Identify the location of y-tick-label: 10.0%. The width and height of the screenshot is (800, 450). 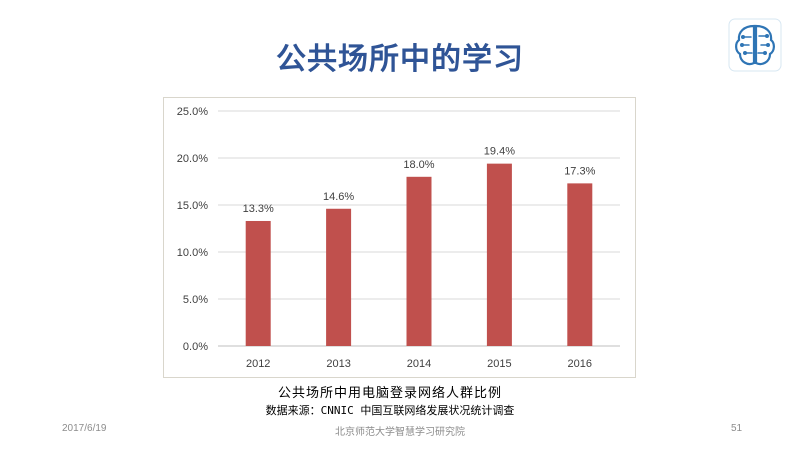
(192, 253).